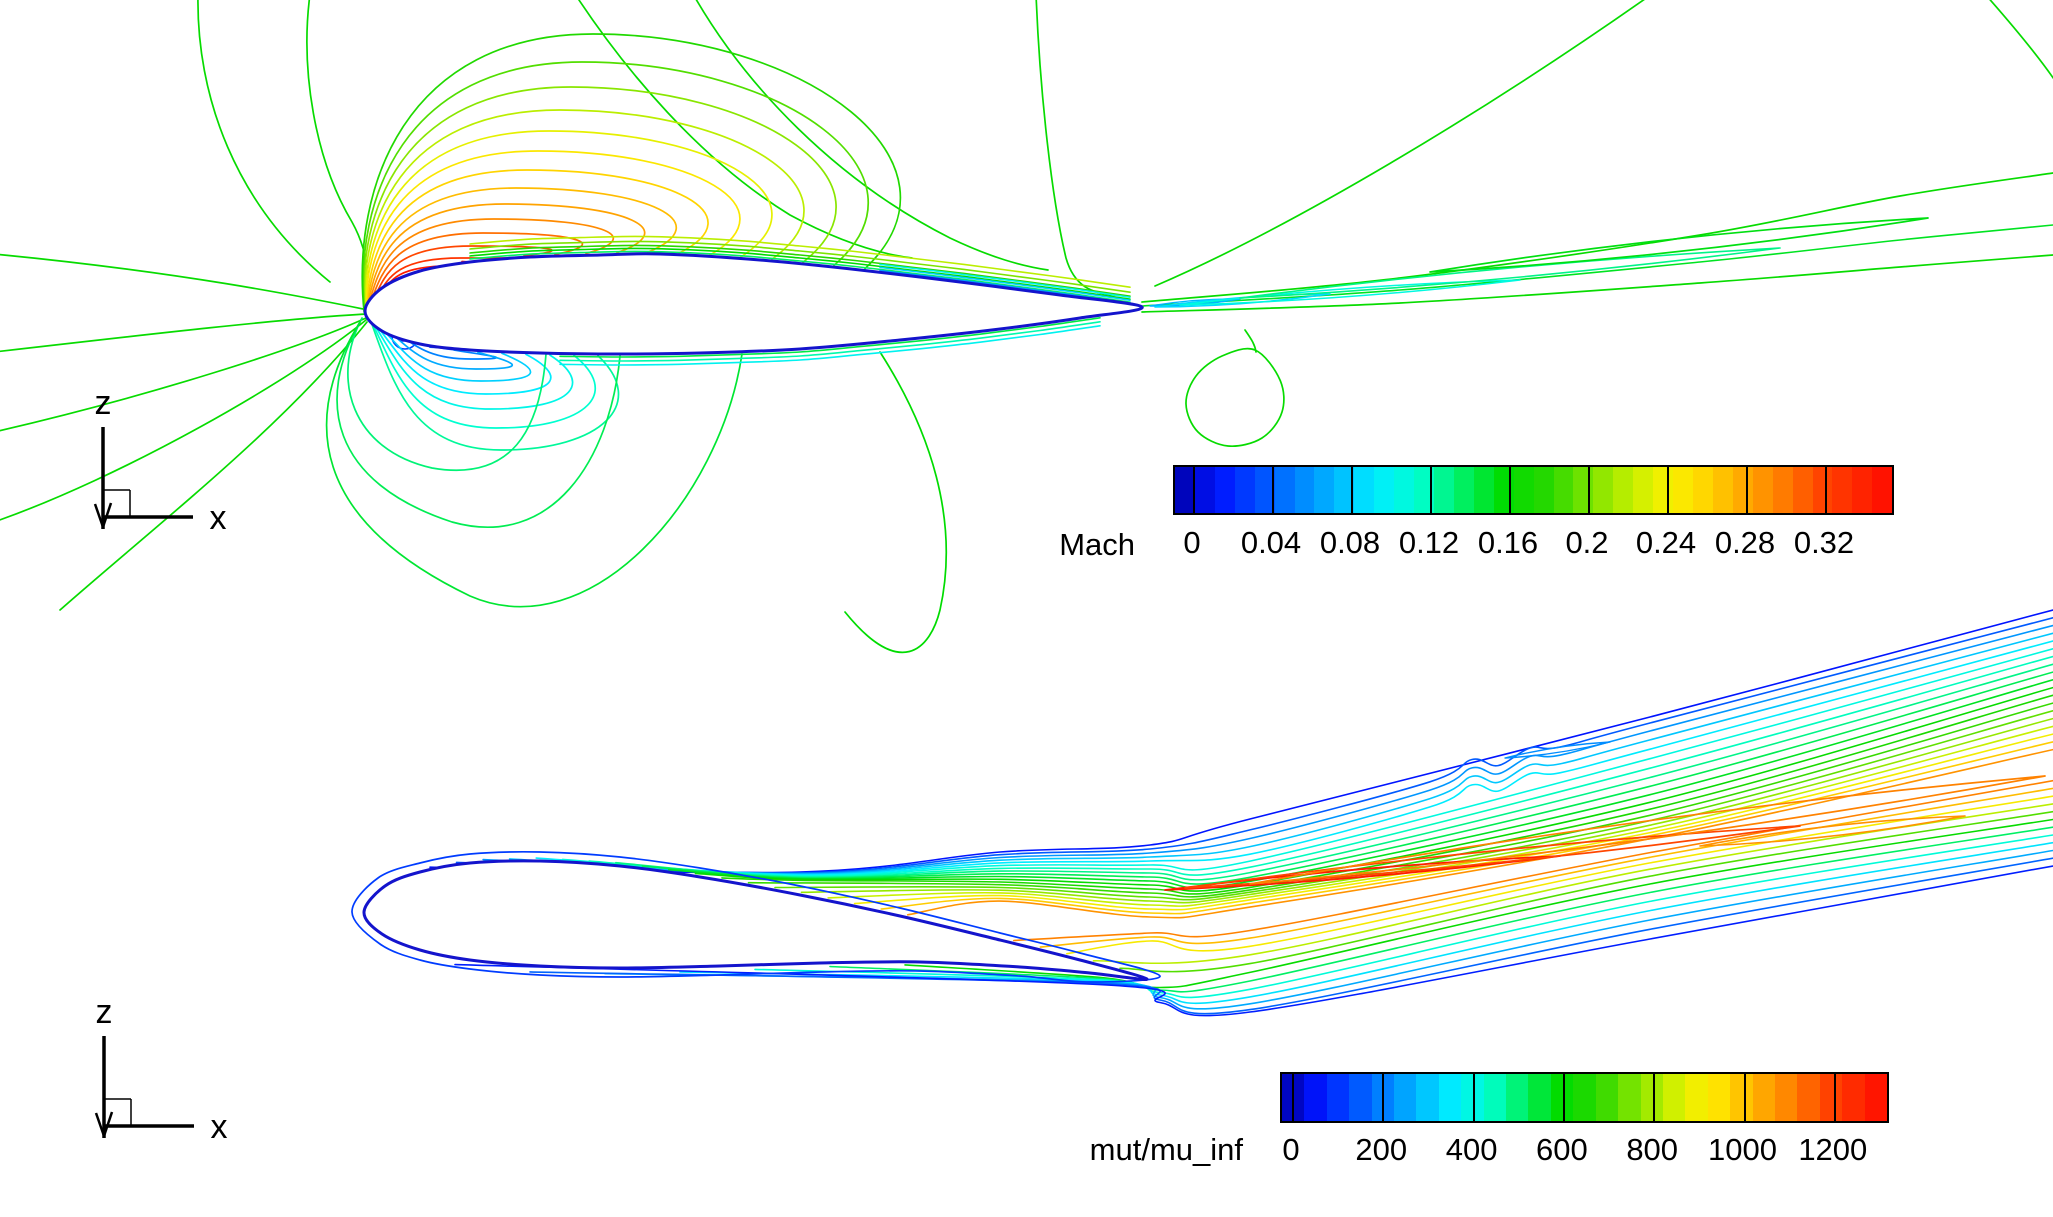 Image resolution: width=2053 pixels, height=1217 pixels. What do you see at coordinates (450, 348) in the screenshot?
I see `mach-ring-lower` at bounding box center [450, 348].